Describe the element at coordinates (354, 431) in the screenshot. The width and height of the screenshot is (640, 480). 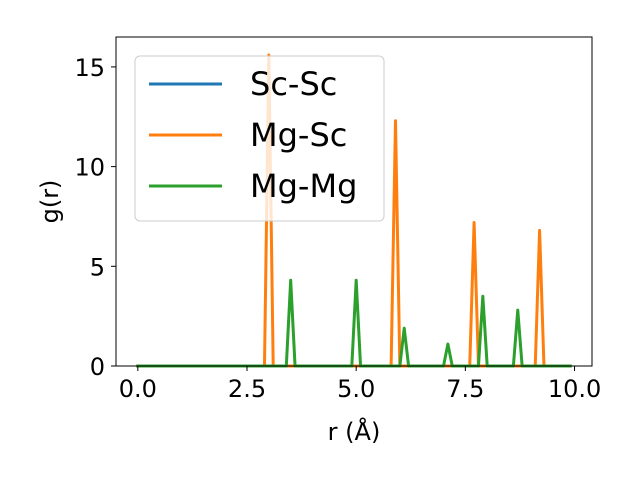
I see `x-axis-label: r (Å)` at that location.